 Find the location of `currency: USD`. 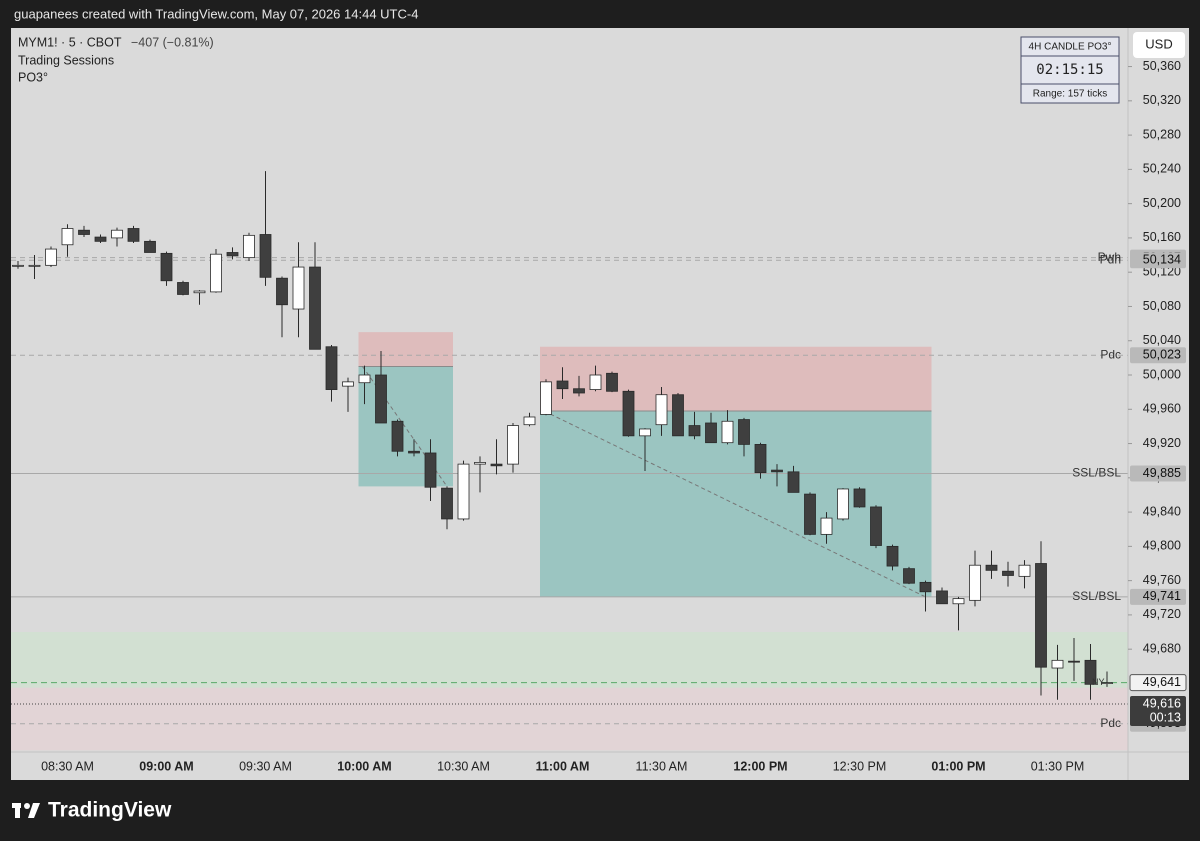

currency: USD is located at coordinates (1158, 43).